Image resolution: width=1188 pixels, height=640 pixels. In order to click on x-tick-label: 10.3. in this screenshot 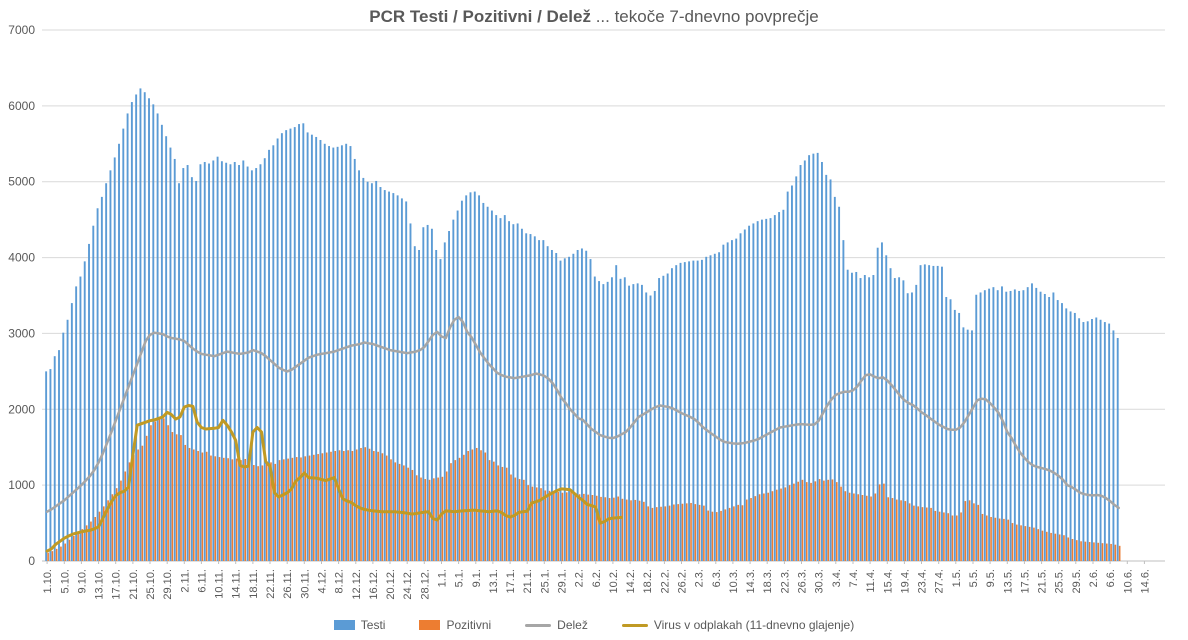, I will do `click(734, 581)`.